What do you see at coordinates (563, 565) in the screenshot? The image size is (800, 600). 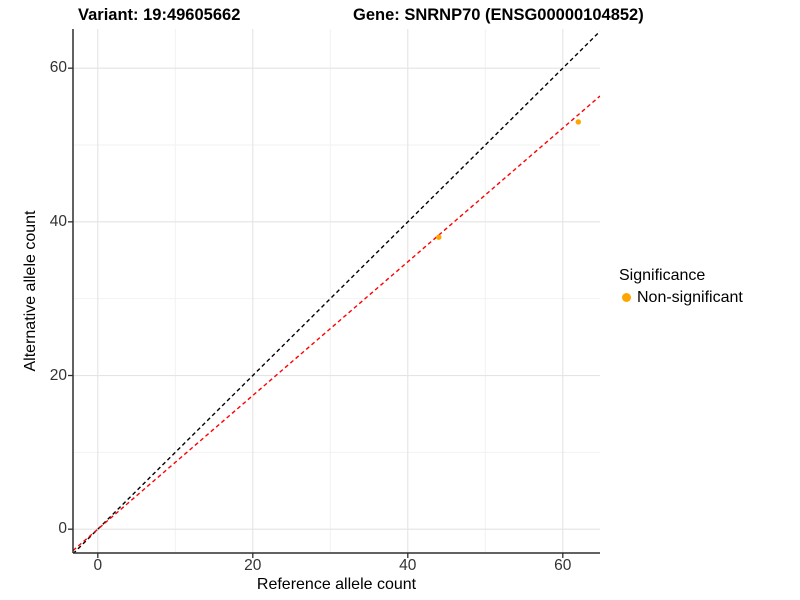 I see `x-tick-label: 60` at bounding box center [563, 565].